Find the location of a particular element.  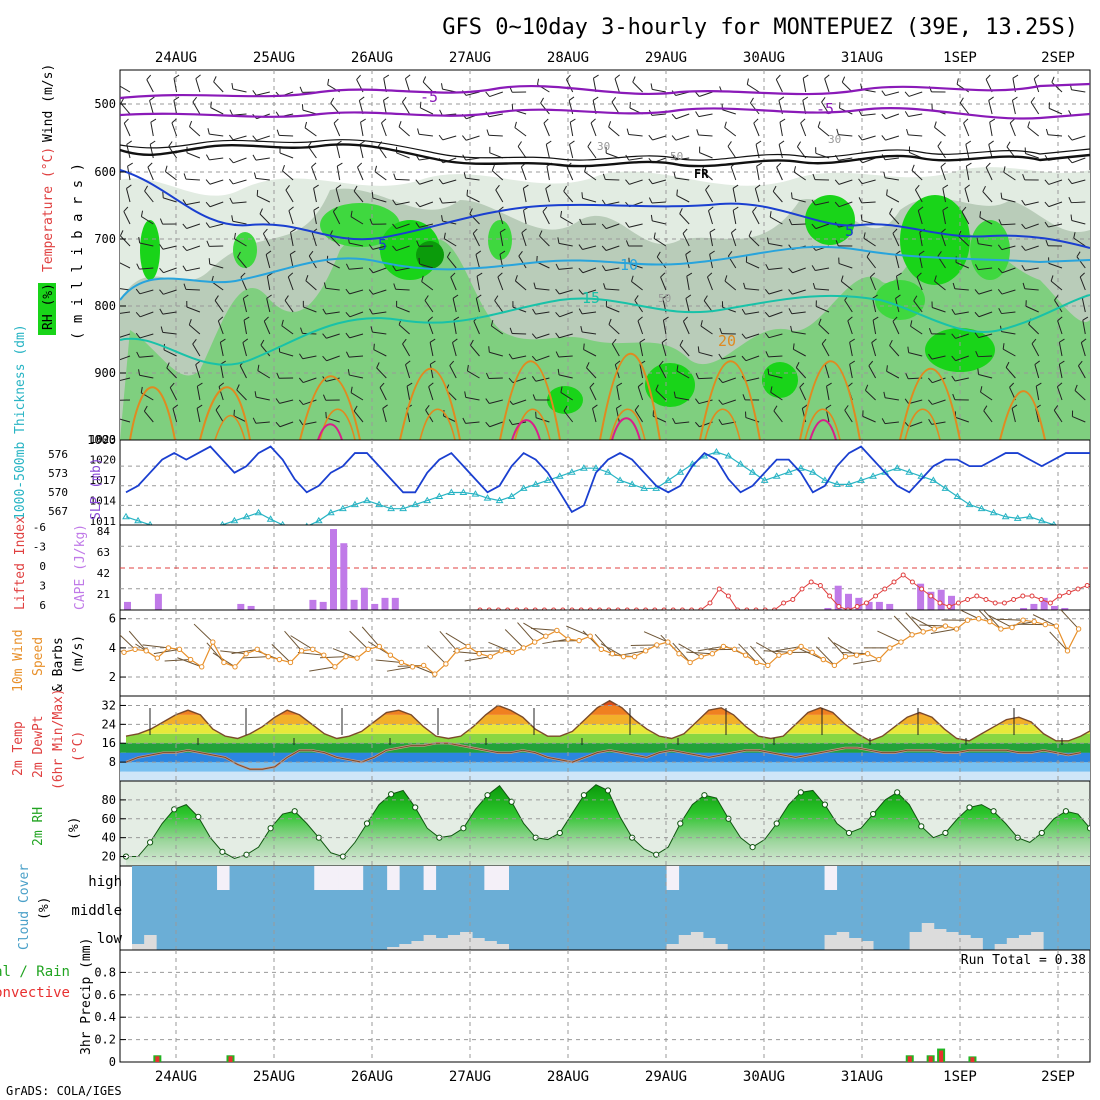

precip-ylabel-1: Total / Rain is located at coordinates (35, 972).